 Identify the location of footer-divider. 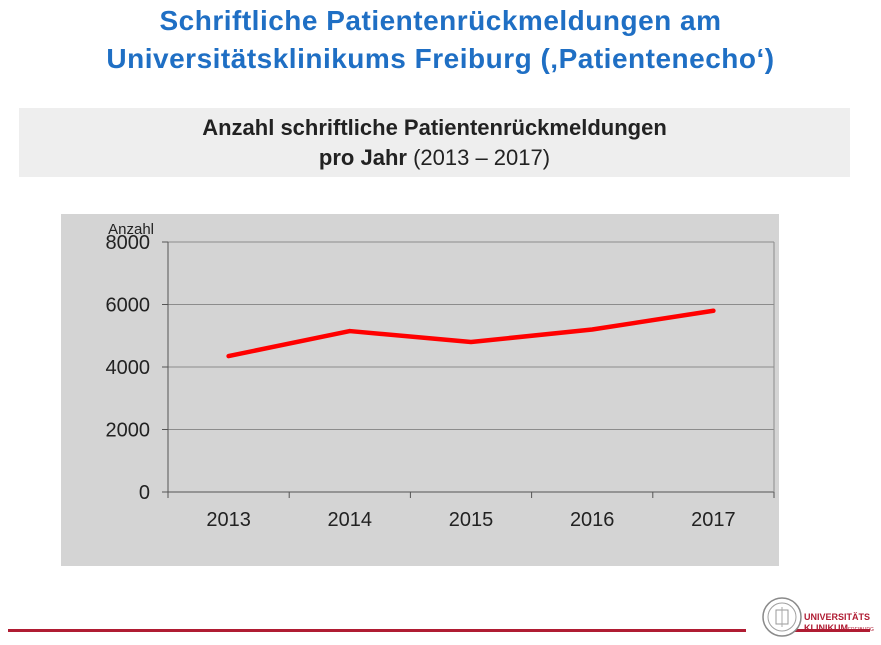
(377, 630).